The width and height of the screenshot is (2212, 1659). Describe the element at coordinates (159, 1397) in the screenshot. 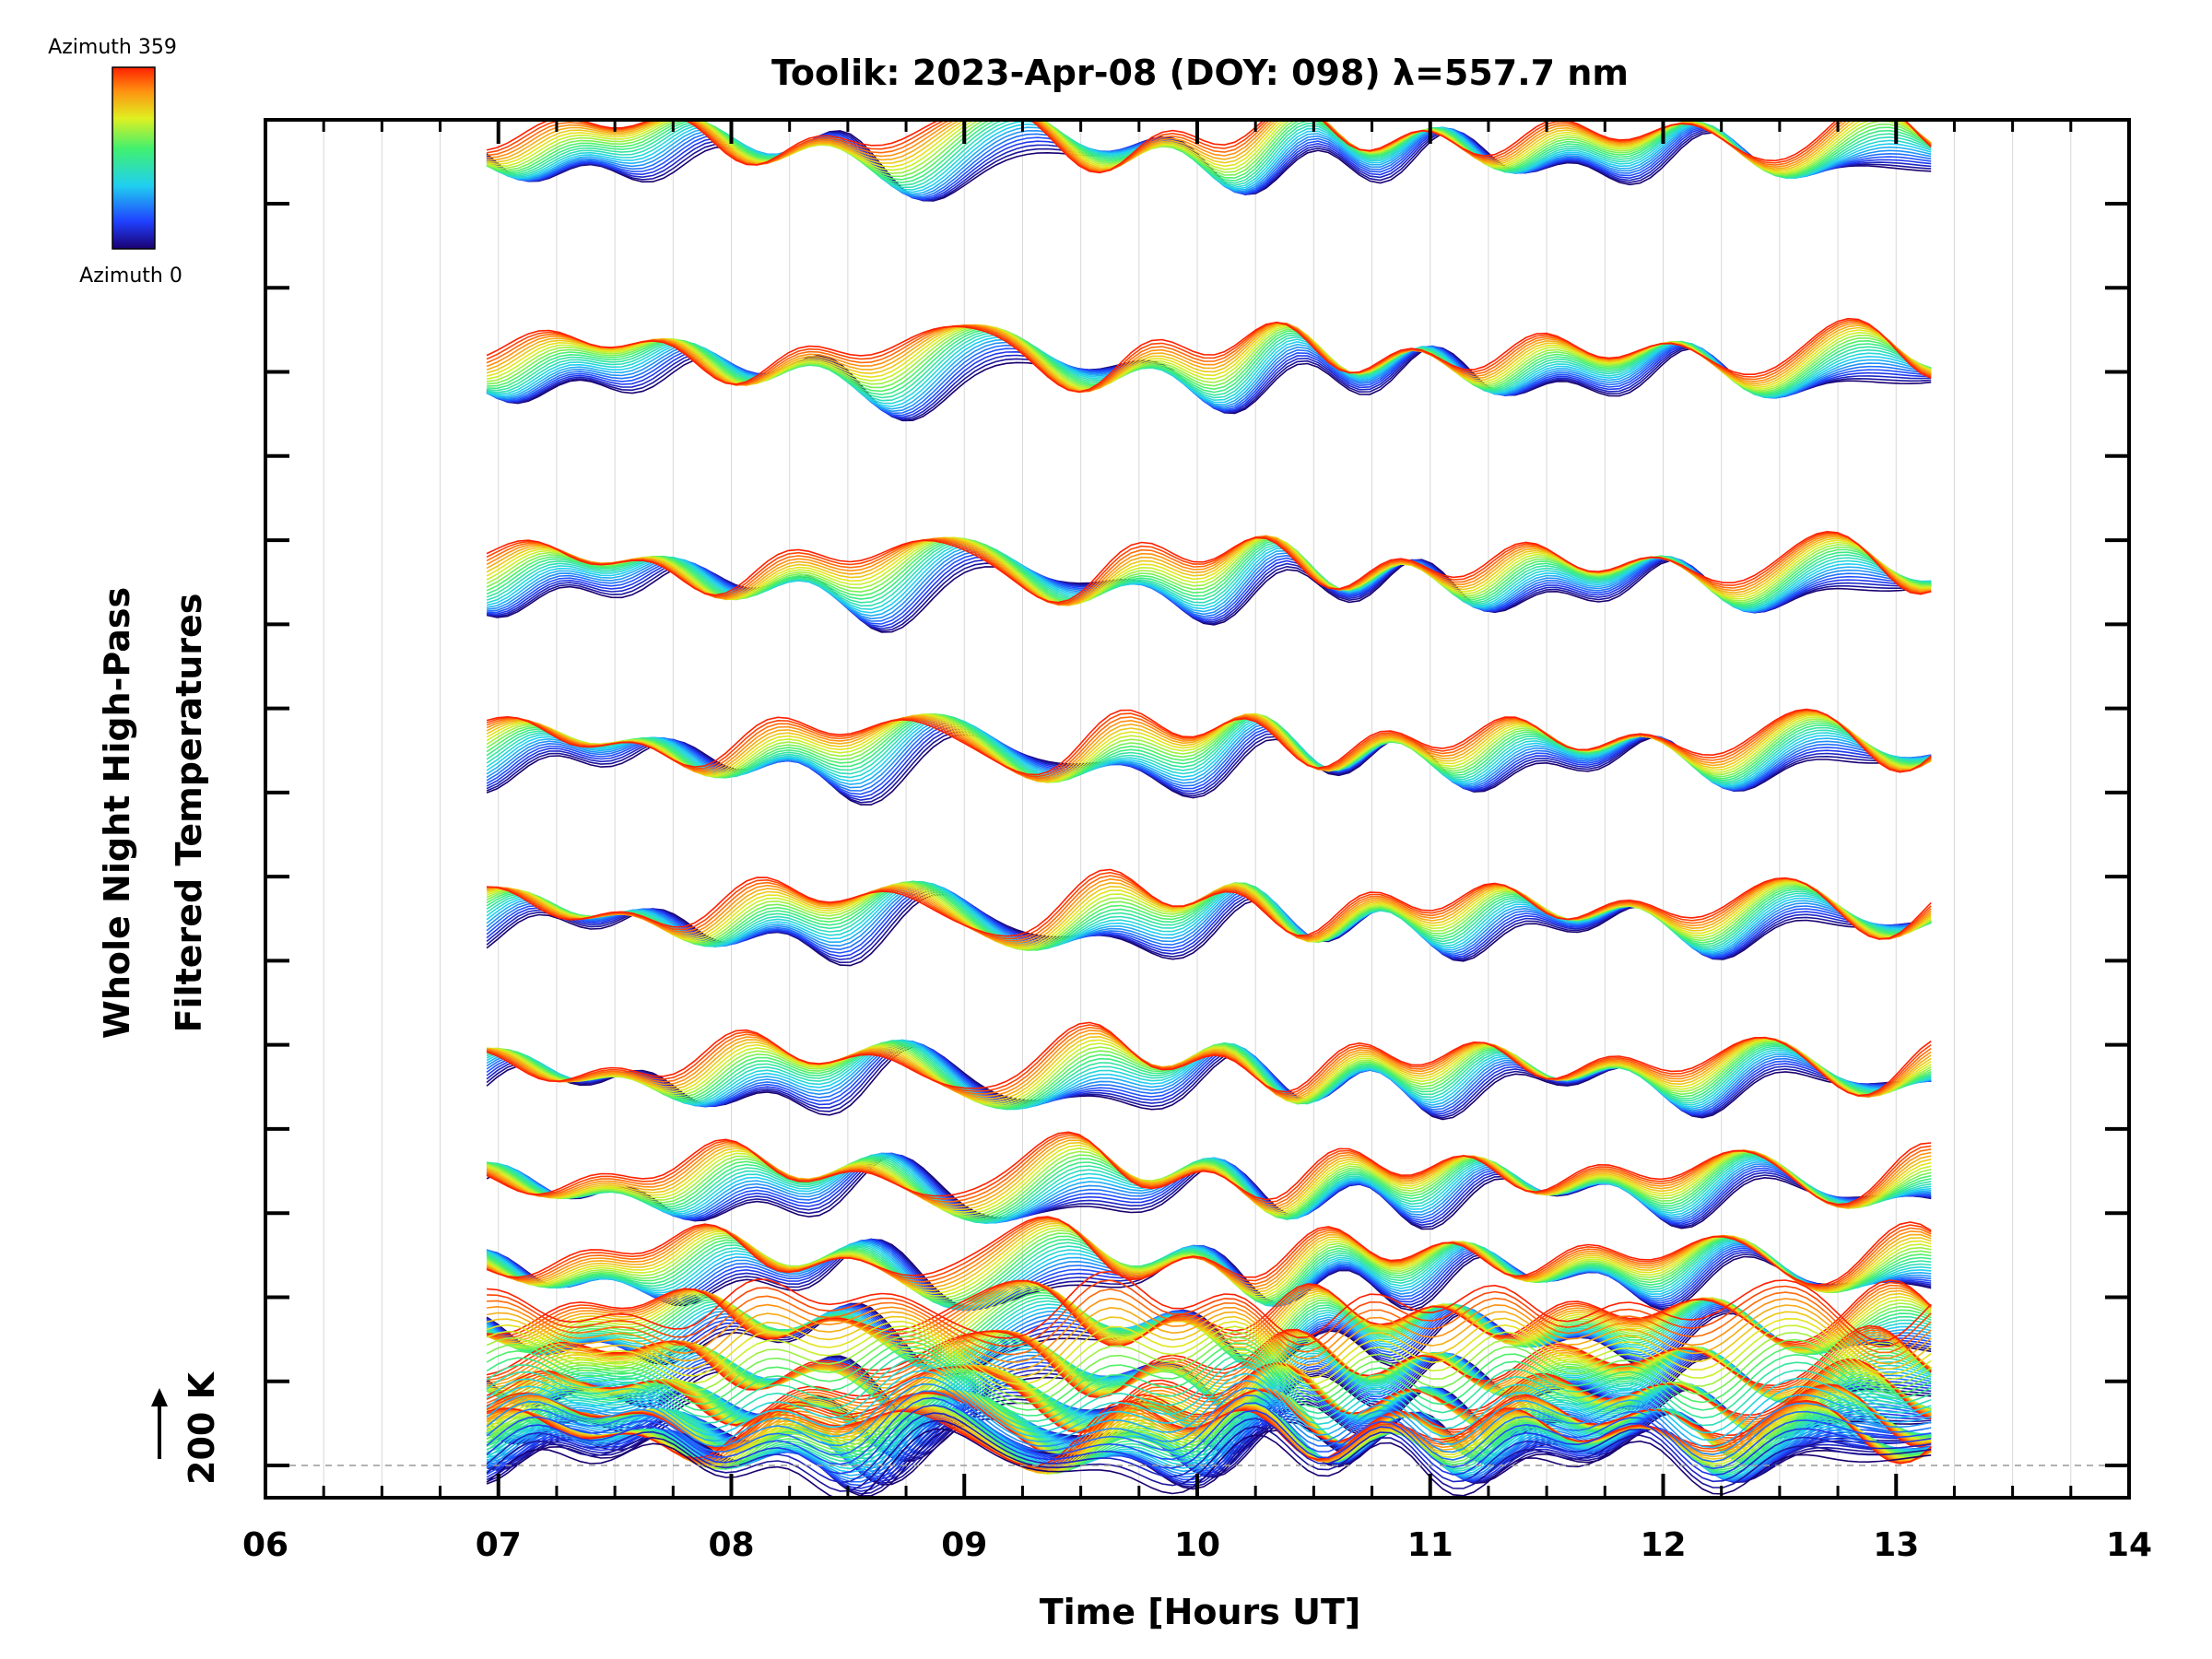

I see `scale-arrow-head` at that location.